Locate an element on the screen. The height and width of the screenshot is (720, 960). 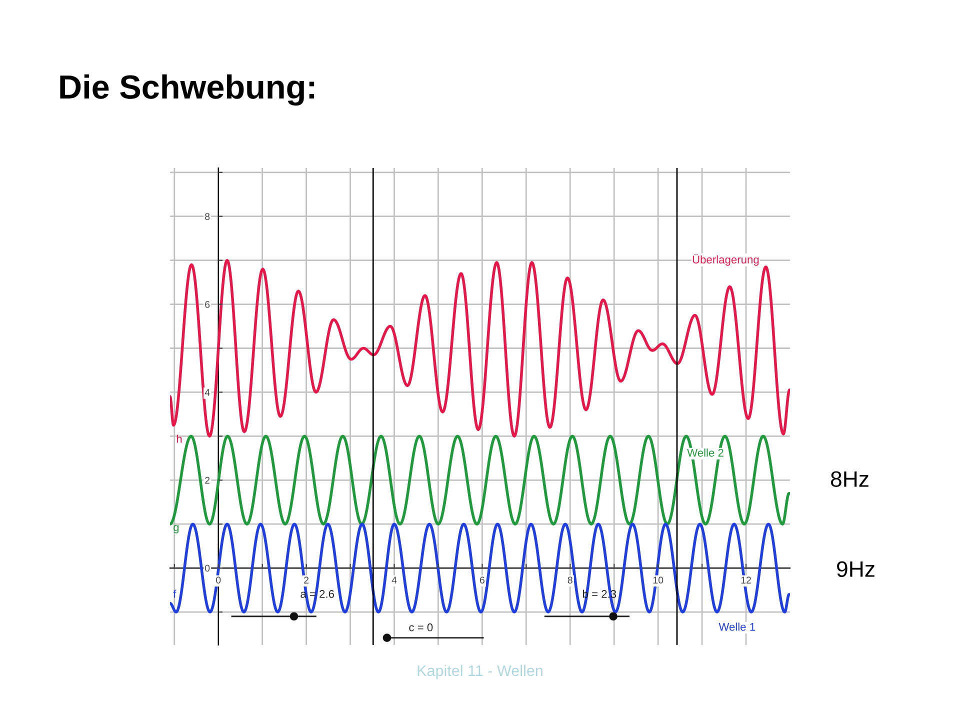
y-tick-label: 6 is located at coordinates (207, 304).